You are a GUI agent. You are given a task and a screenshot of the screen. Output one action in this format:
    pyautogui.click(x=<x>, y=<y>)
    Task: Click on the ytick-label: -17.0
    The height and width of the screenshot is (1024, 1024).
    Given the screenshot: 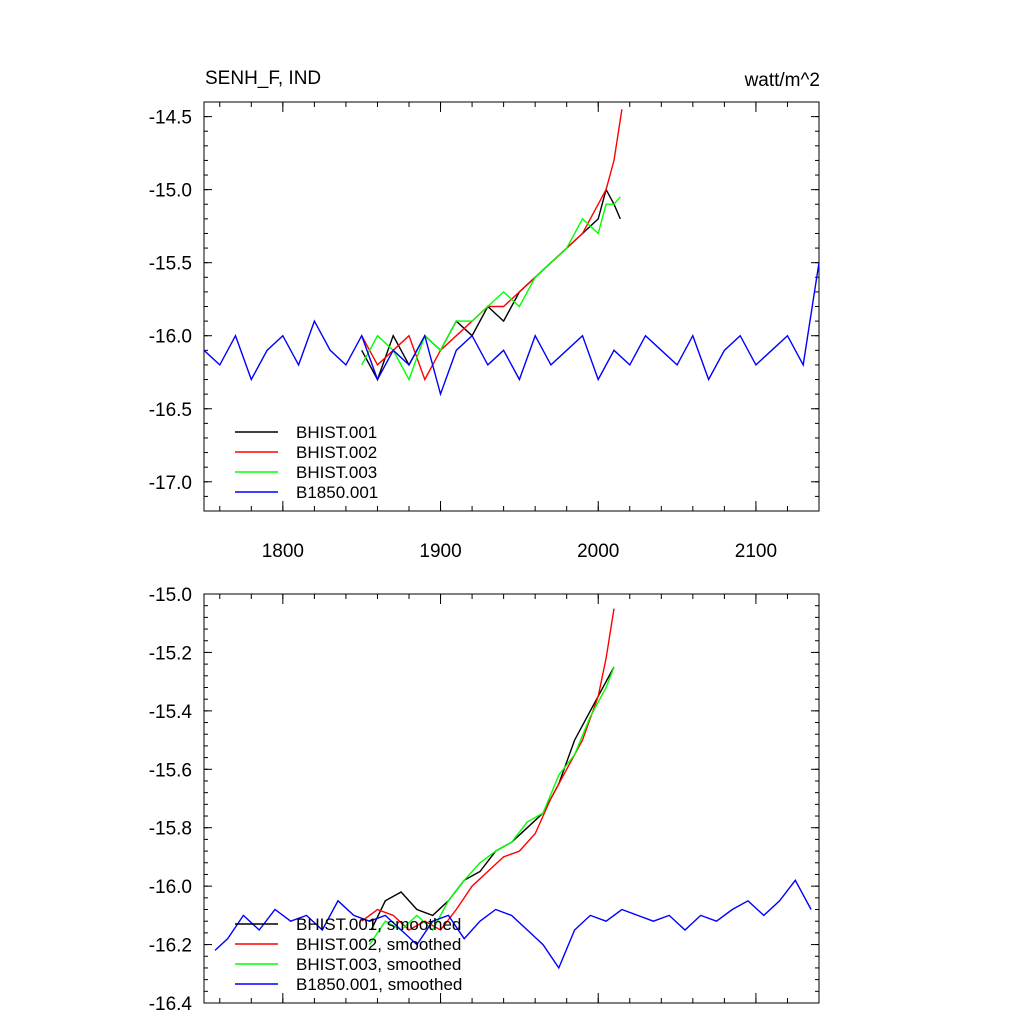 What is the action you would take?
    pyautogui.click(x=170, y=483)
    